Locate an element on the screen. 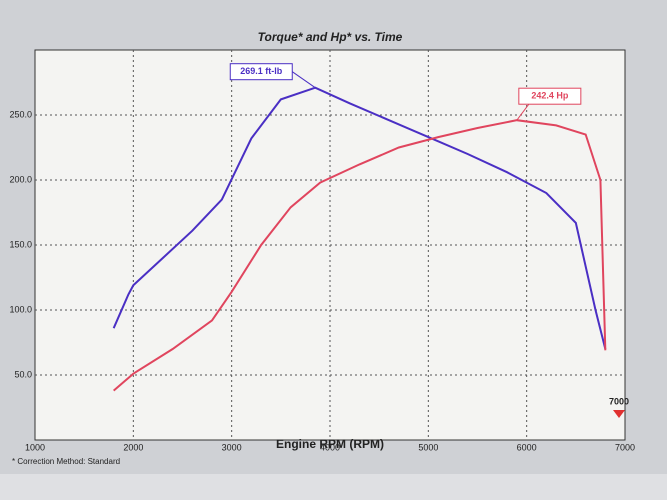 The height and width of the screenshot is (500, 667). x-tick-label: 7000 is located at coordinates (625, 447).